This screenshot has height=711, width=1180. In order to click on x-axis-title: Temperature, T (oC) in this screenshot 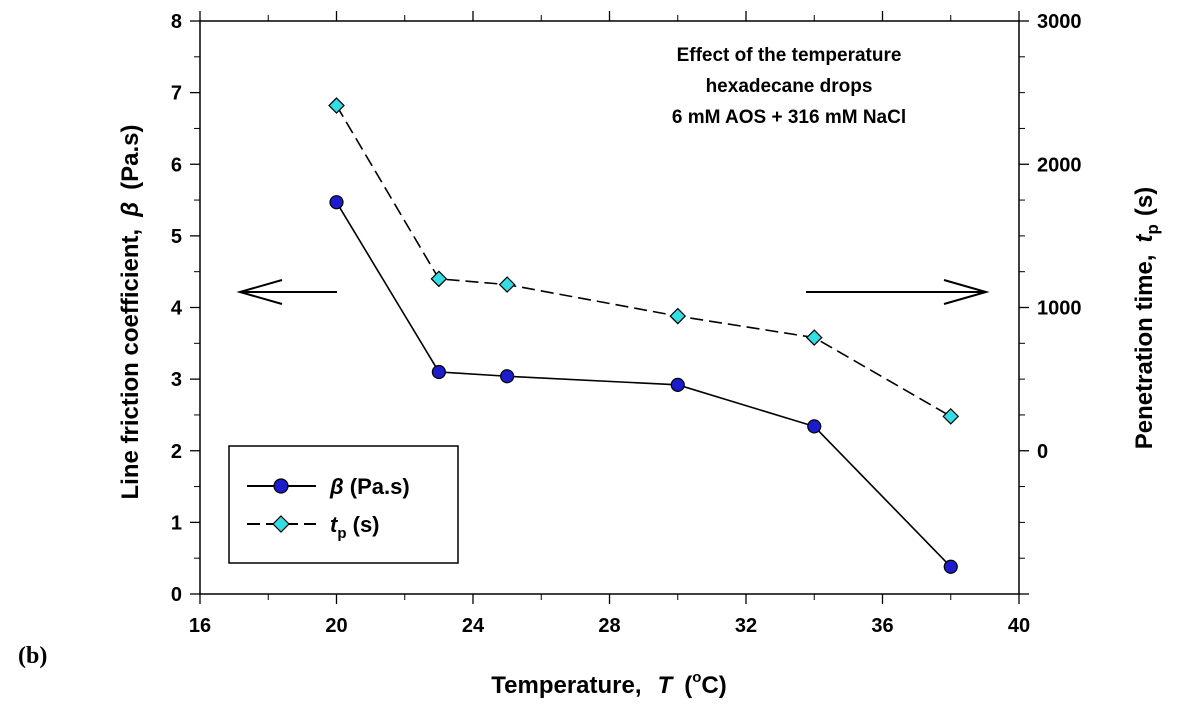, I will do `click(608, 684)`.